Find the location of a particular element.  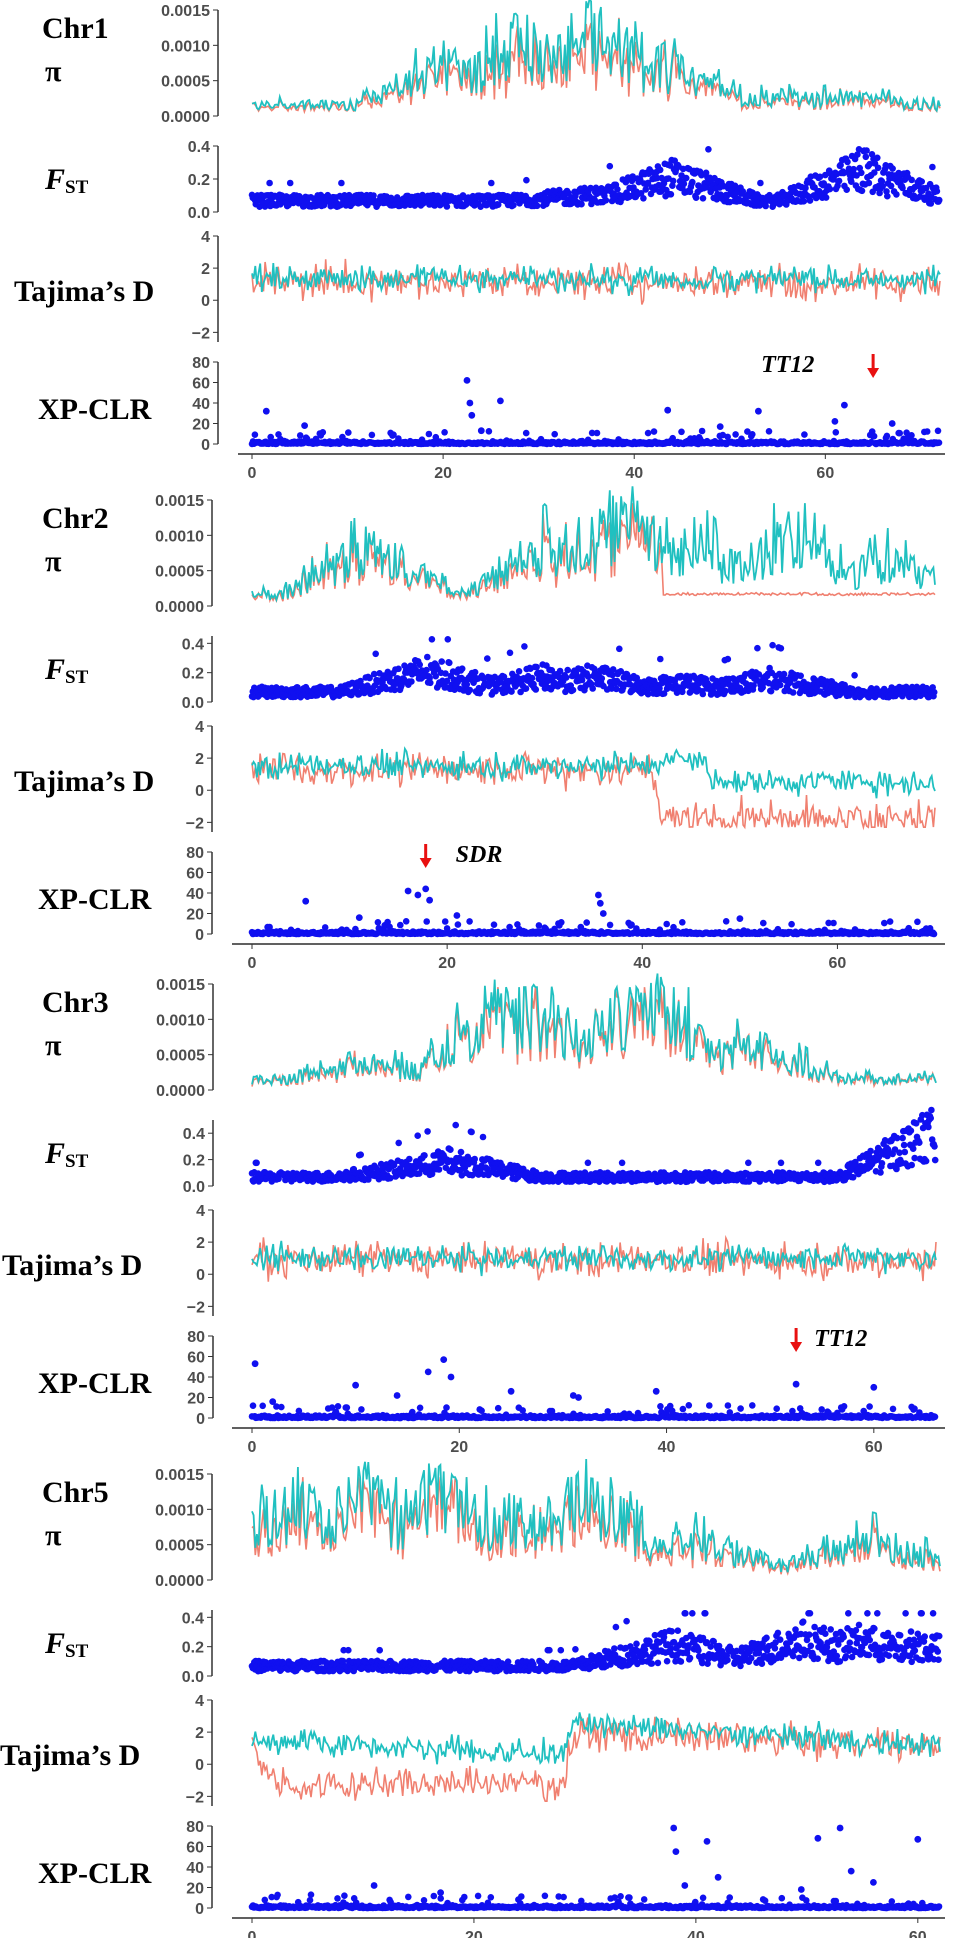

y-tick-label: 0.0010 is located at coordinates (185, 46).